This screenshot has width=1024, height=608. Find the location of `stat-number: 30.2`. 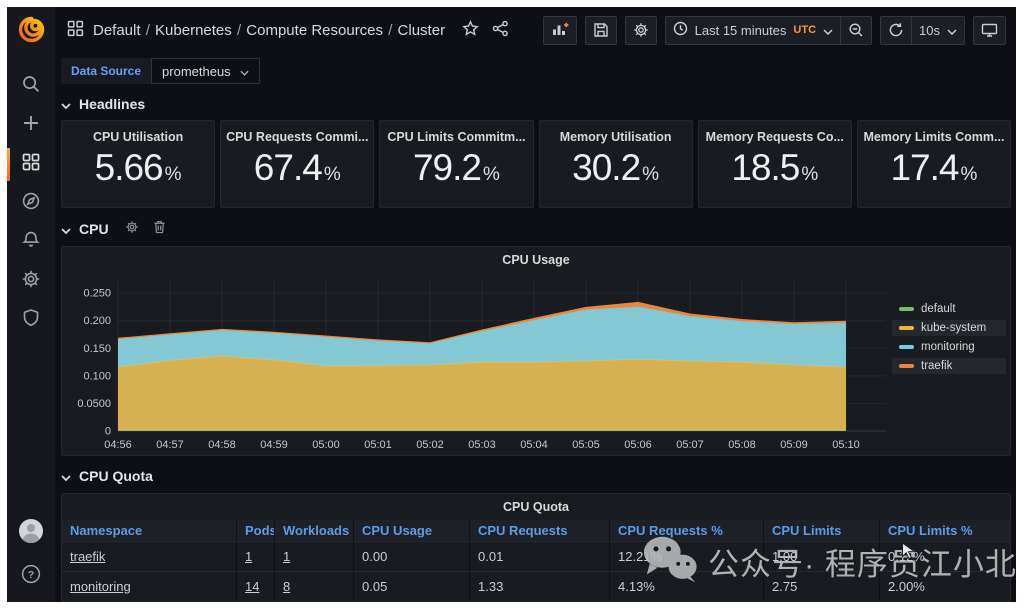

stat-number: 30.2 is located at coordinates (606, 167).